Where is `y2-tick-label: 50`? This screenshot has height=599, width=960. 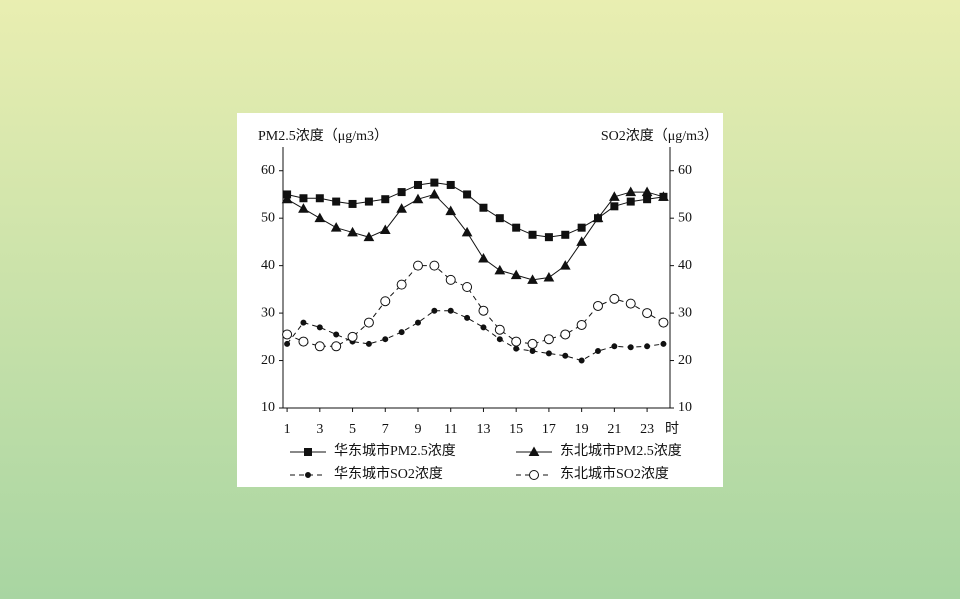
y2-tick-label: 50 is located at coordinates (685, 217).